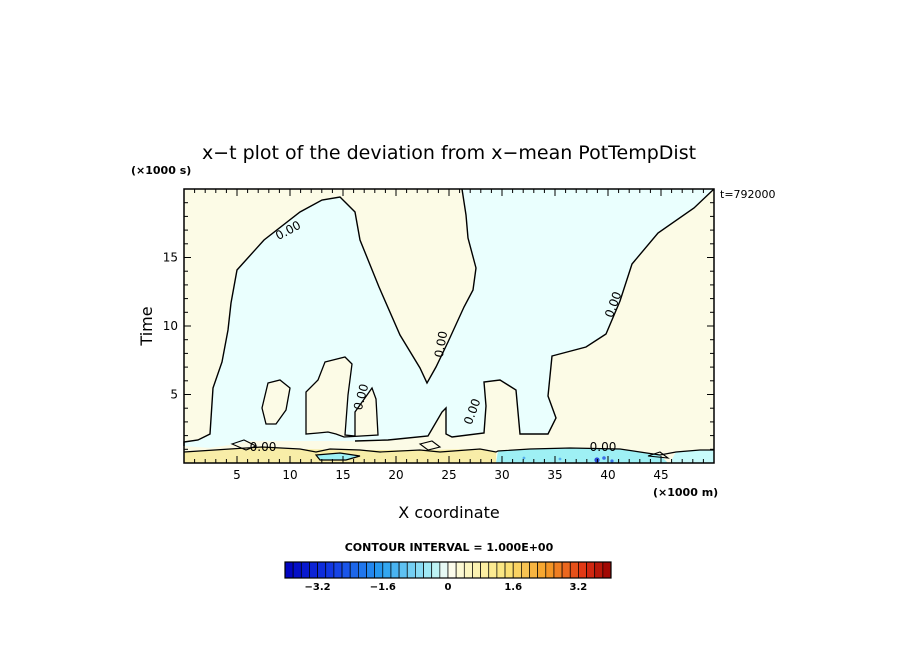  What do you see at coordinates (146, 326) in the screenshot?
I see `y-axis-label: Time` at bounding box center [146, 326].